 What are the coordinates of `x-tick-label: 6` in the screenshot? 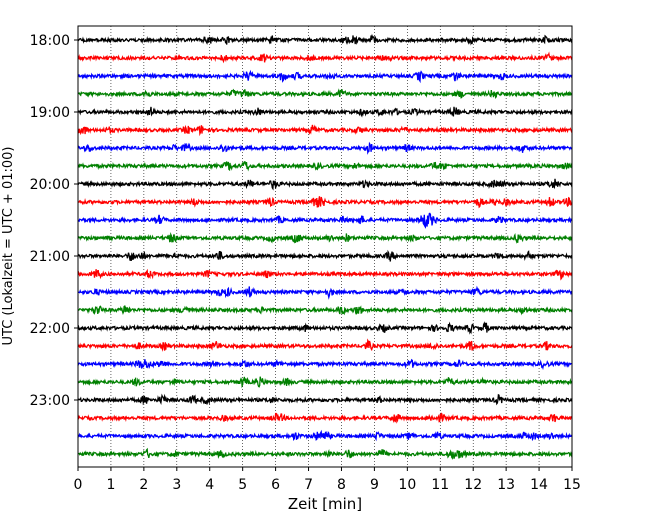 It's located at (275, 485).